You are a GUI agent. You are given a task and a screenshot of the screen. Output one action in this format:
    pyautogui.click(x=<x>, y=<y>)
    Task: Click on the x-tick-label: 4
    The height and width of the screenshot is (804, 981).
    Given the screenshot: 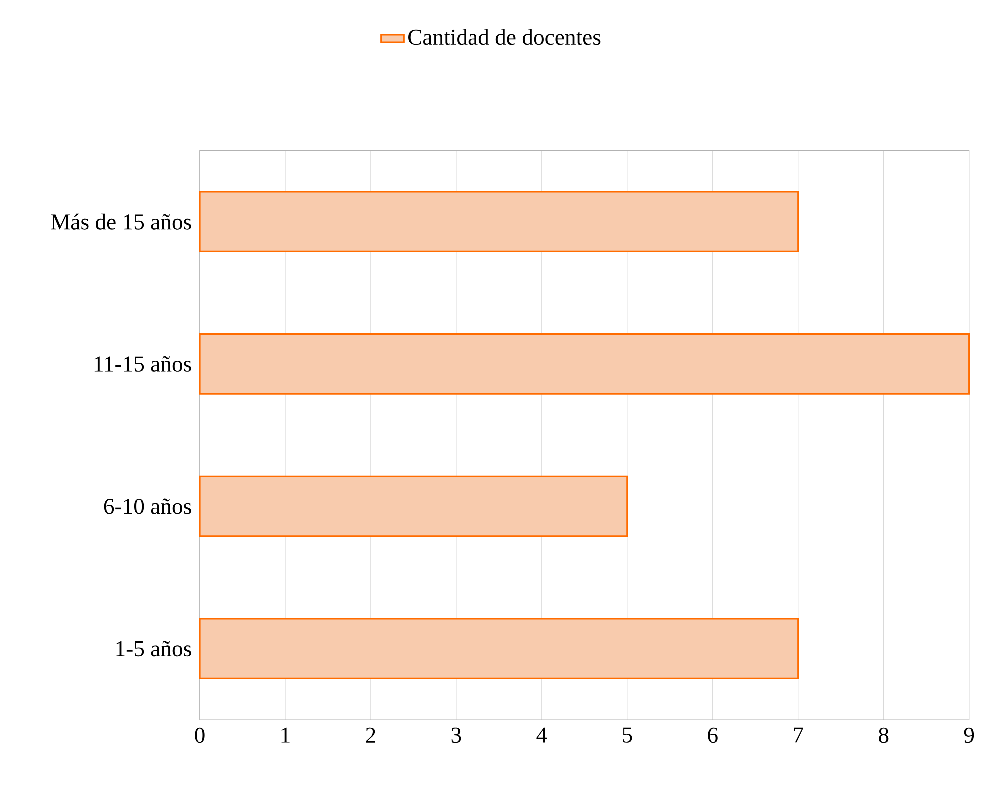 What is the action you would take?
    pyautogui.click(x=542, y=735)
    